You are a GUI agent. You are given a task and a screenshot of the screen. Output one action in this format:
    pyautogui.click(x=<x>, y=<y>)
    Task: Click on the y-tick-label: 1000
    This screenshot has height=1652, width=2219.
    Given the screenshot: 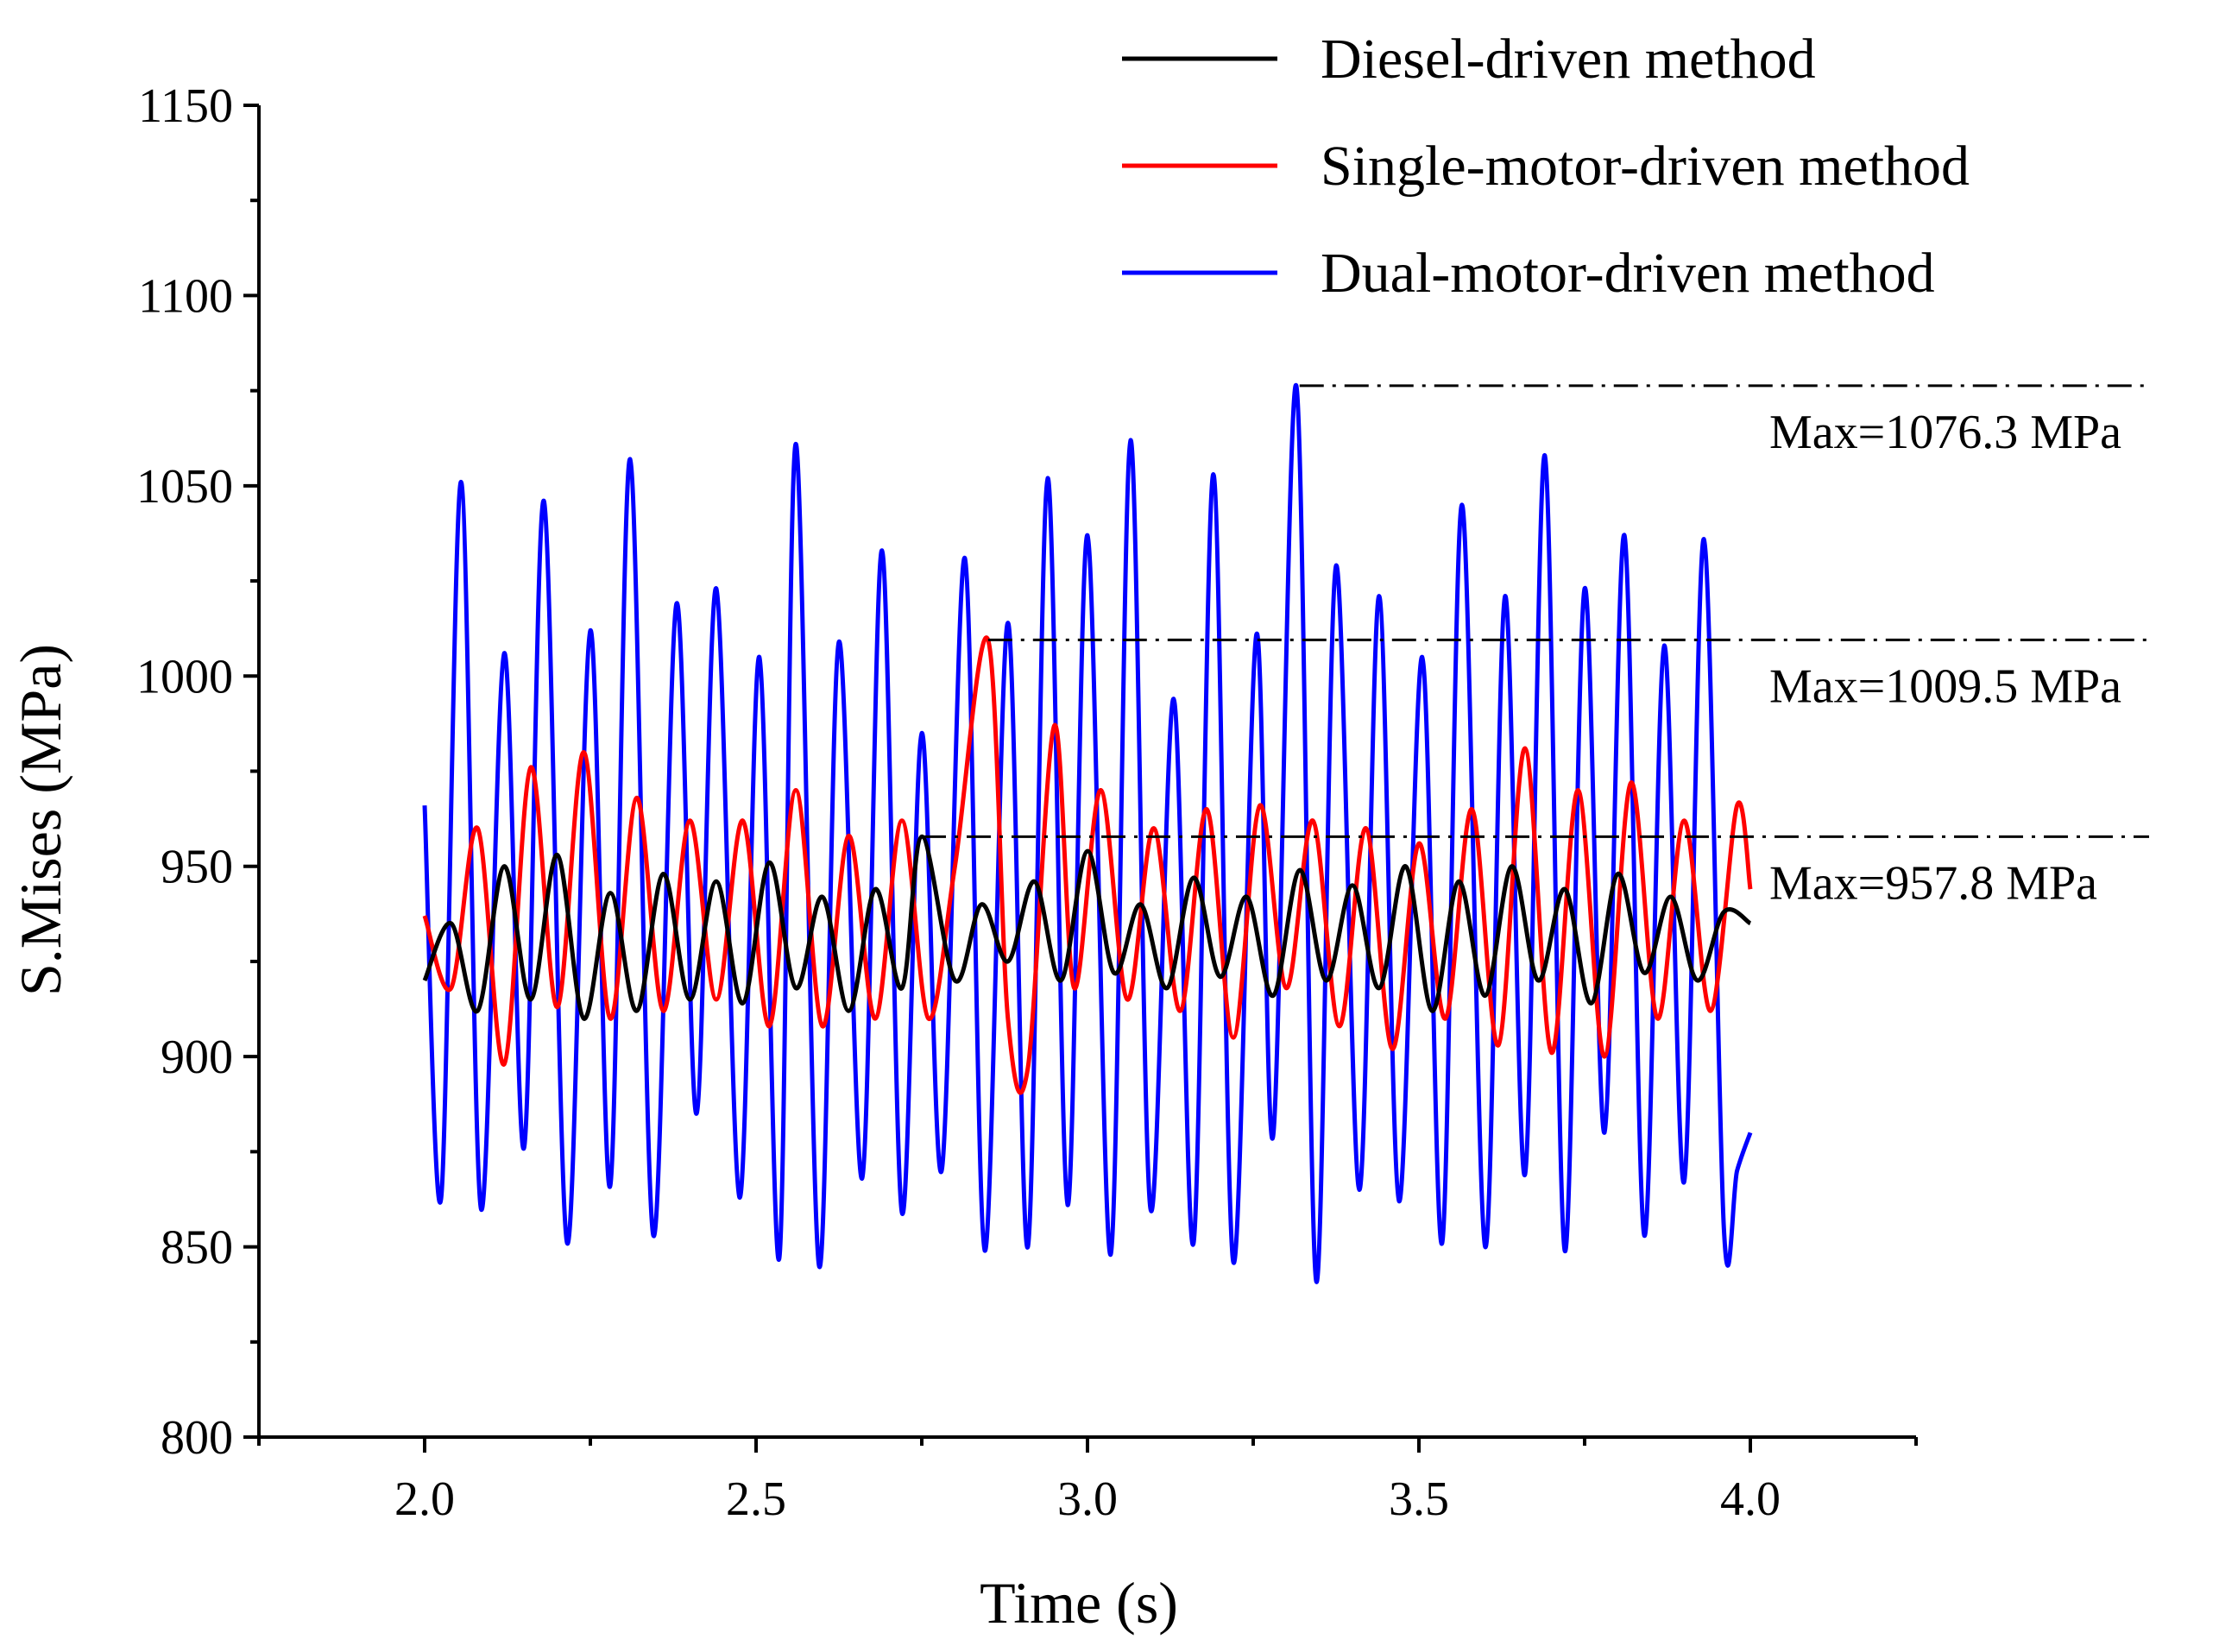 What is the action you would take?
    pyautogui.click(x=184, y=676)
    